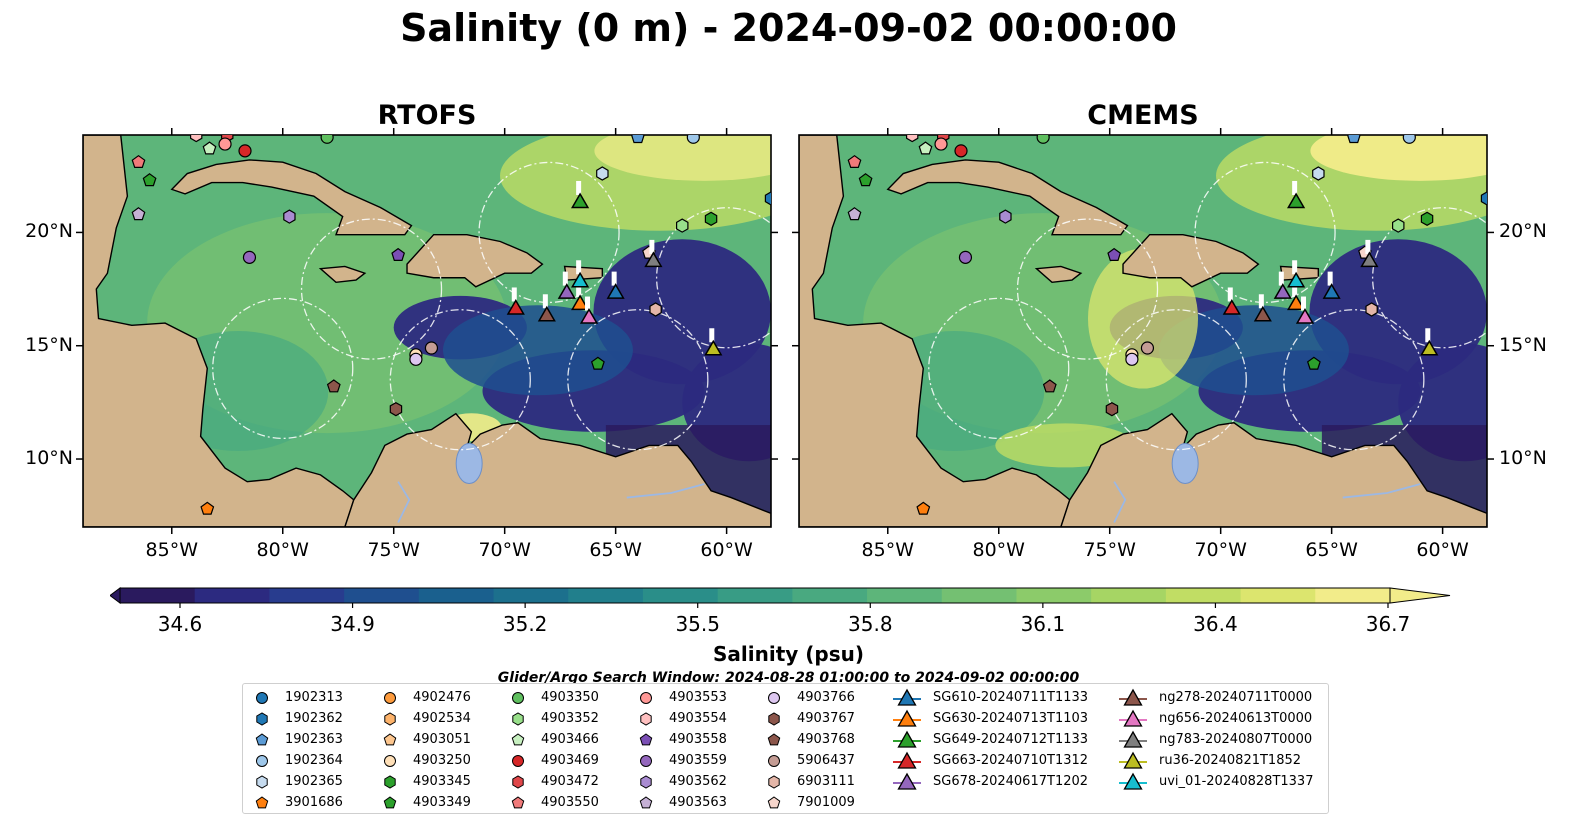  I want to click on legend-item-argo: 4903766, so click(872, 698).